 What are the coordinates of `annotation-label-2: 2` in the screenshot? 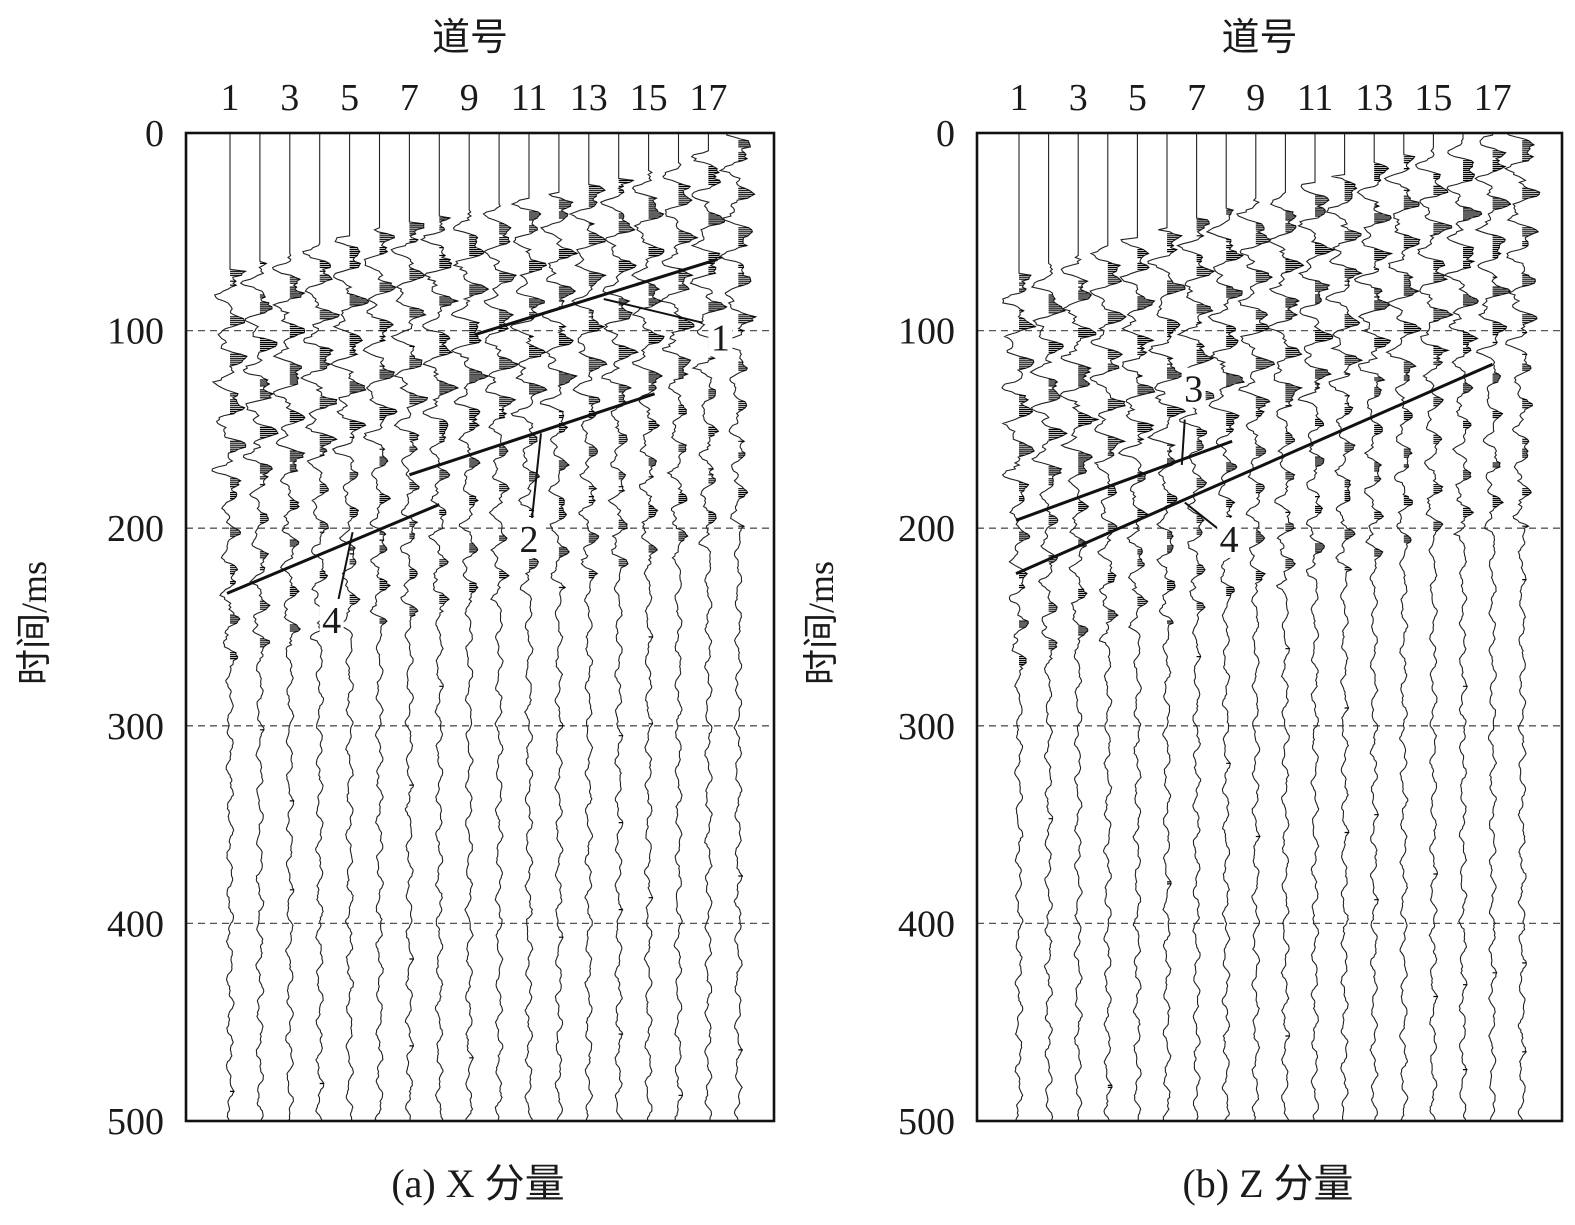 It's located at (529, 540).